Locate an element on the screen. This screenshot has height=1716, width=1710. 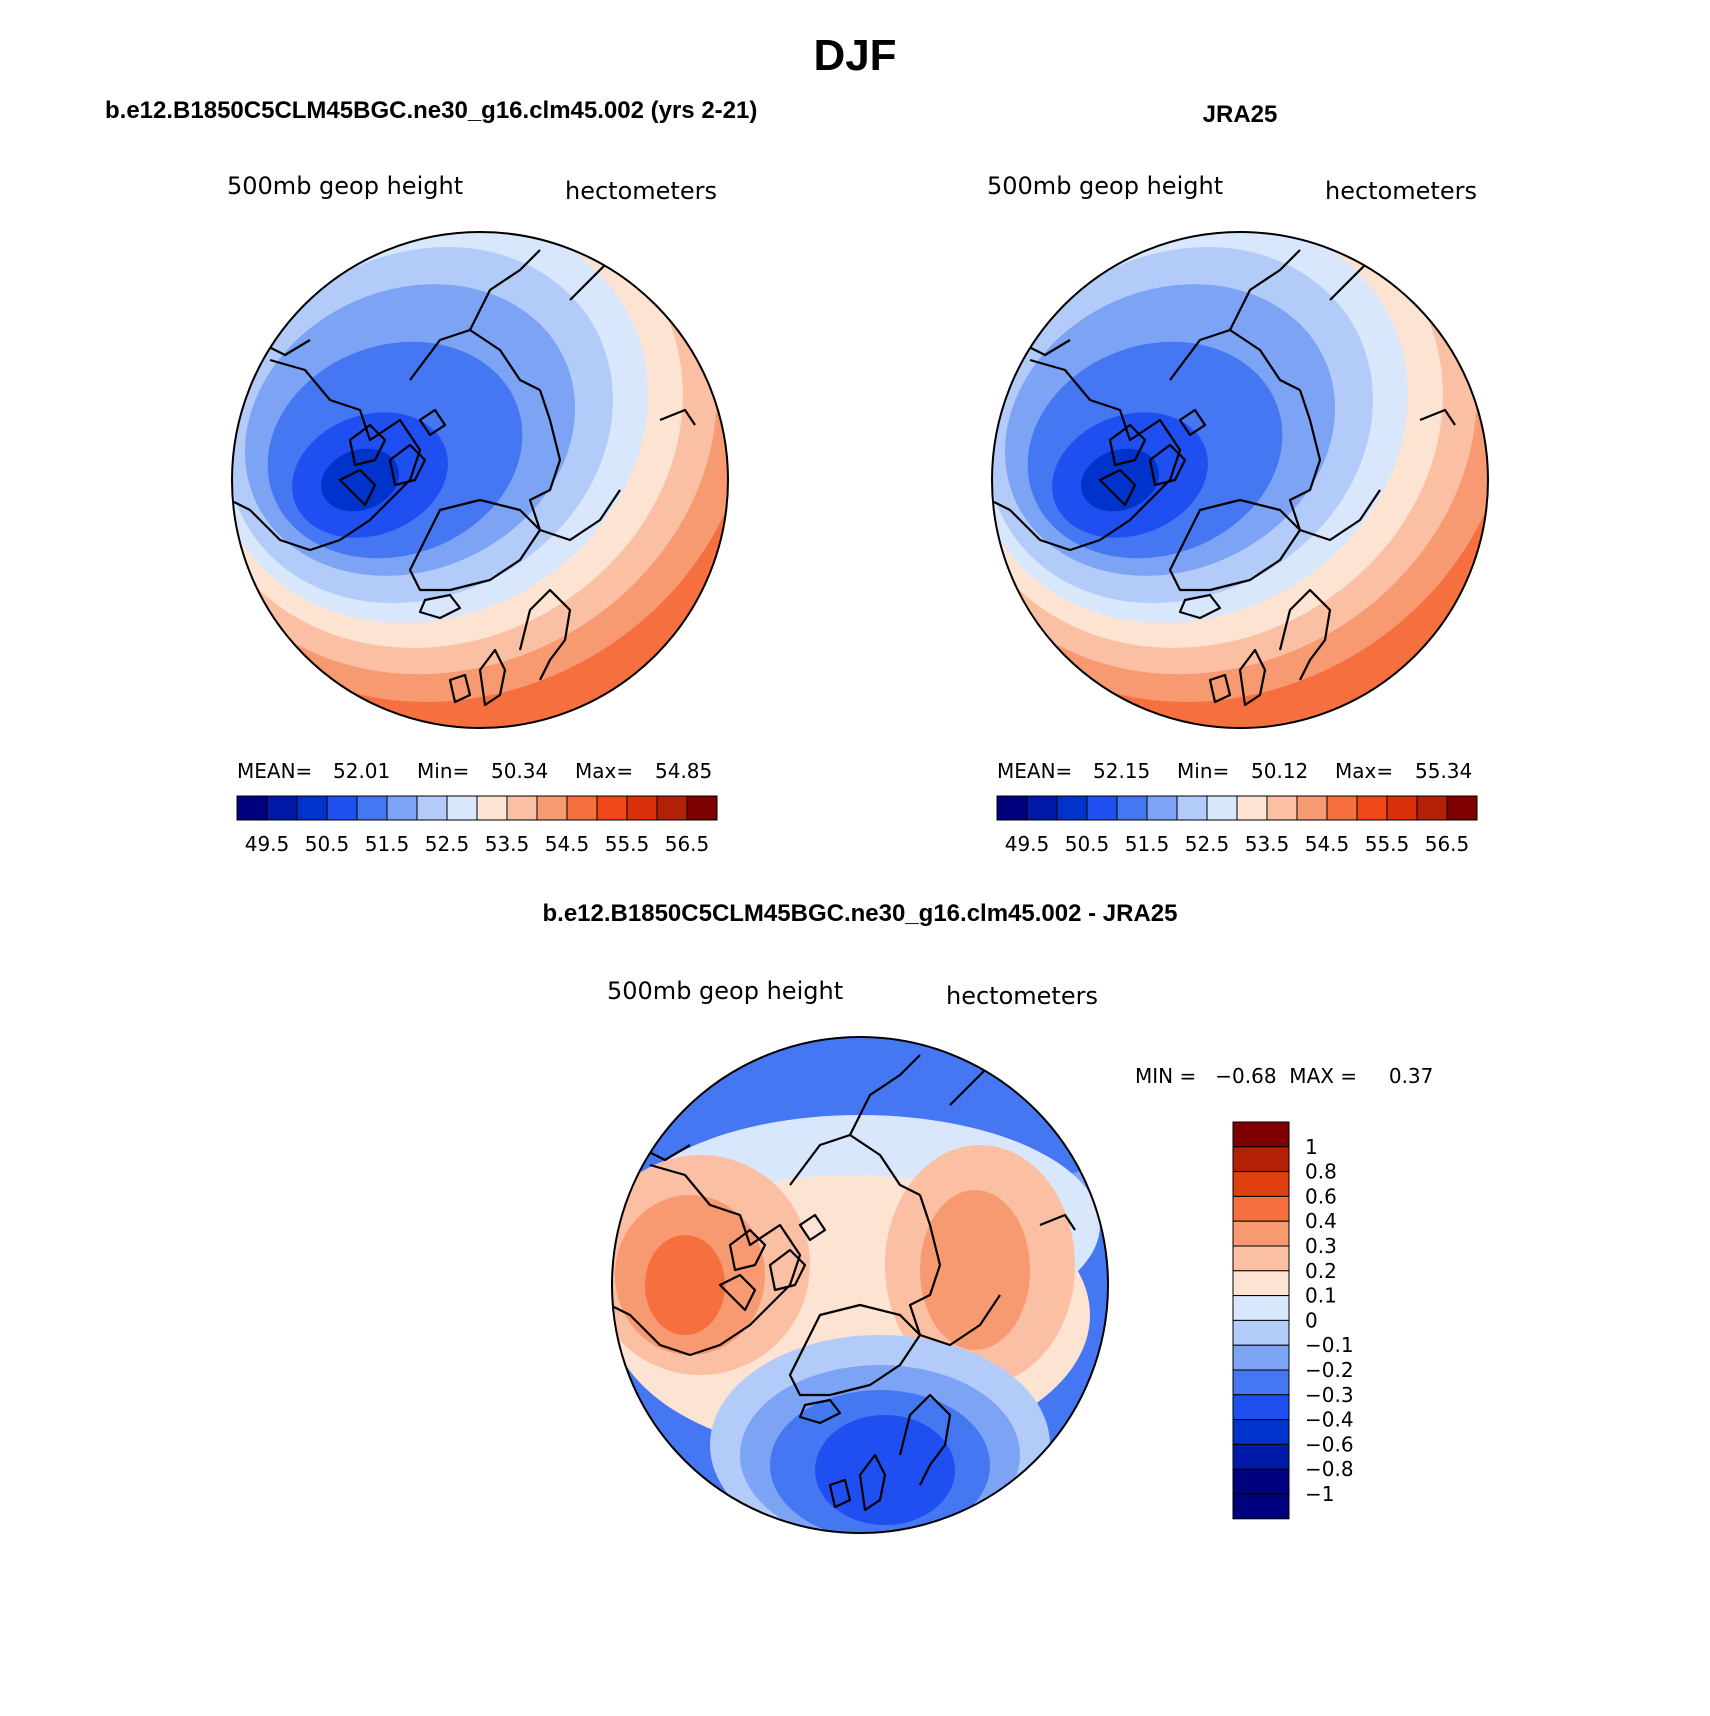
panel-obs-colorbar-tick-label: 50.5 is located at coordinates (1087, 844).